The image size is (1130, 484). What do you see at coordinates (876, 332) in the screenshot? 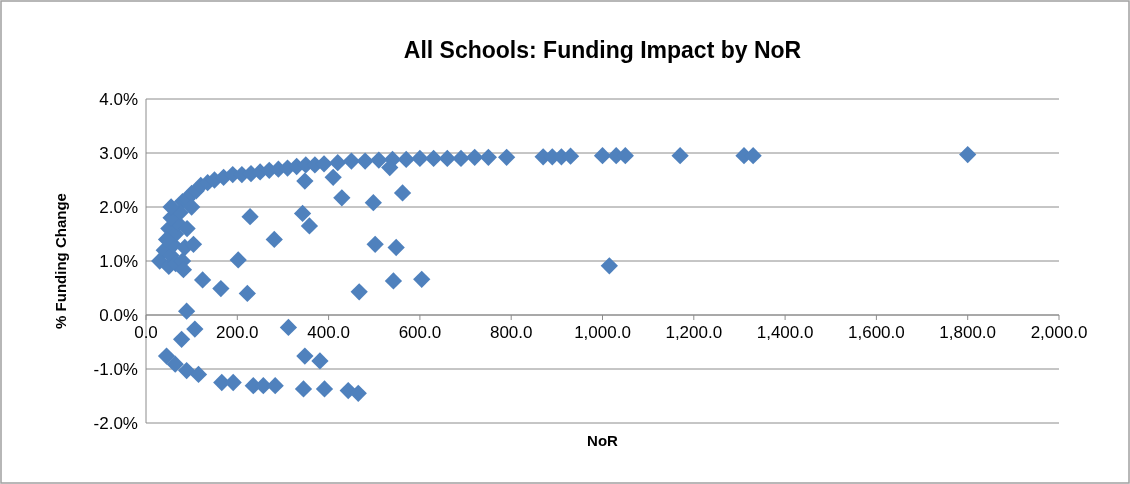
I see `x-tick-label: 1,600.0` at bounding box center [876, 332].